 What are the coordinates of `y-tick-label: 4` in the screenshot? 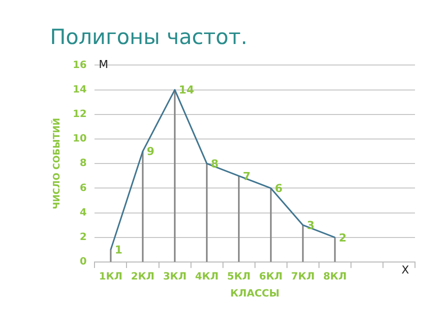 It's located at (83, 212).